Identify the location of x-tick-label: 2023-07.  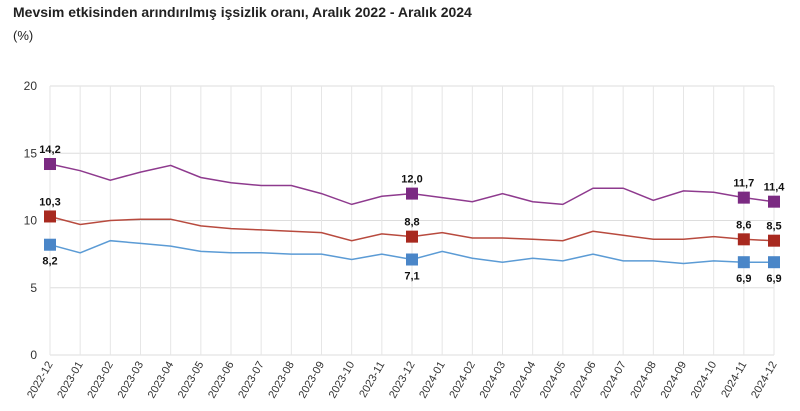
(251, 380).